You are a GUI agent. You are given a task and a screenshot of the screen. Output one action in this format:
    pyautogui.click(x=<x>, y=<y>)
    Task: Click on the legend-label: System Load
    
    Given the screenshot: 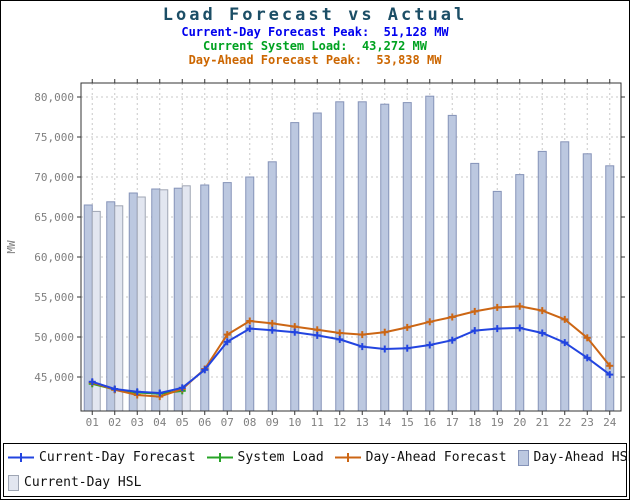 What is the action you would take?
    pyautogui.click(x=280, y=457)
    